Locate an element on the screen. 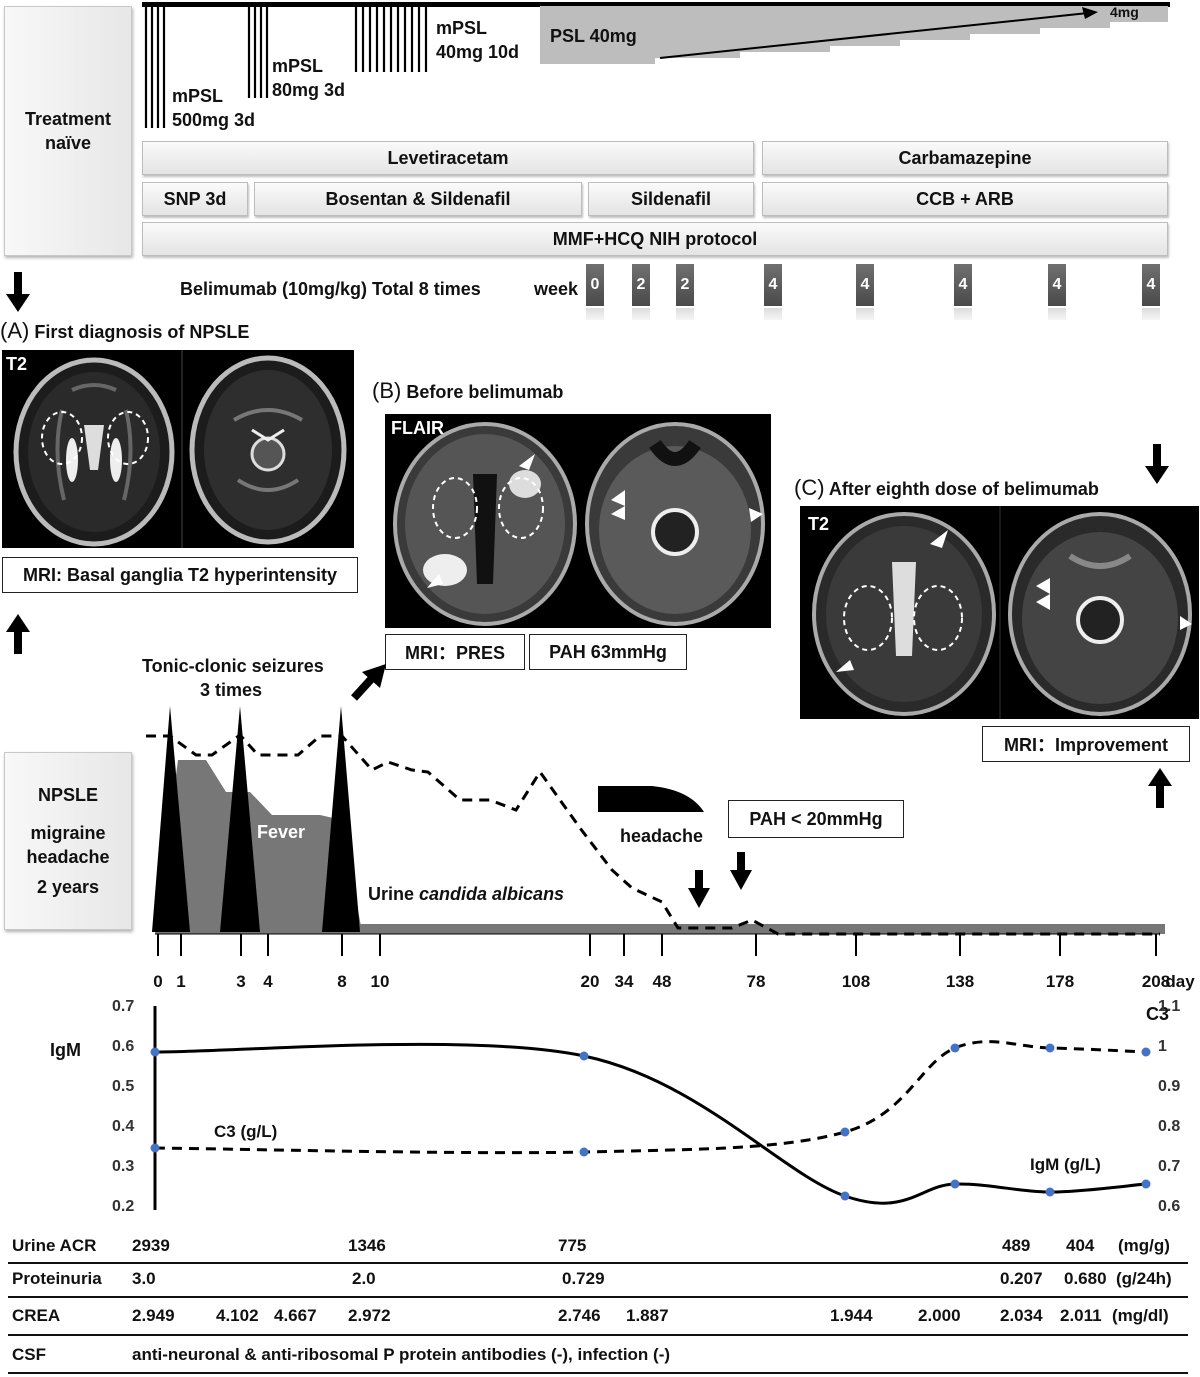 Image resolution: width=1200 pixels, height=1377 pixels. left-tick-0.2: 0.2 is located at coordinates (123, 1206).